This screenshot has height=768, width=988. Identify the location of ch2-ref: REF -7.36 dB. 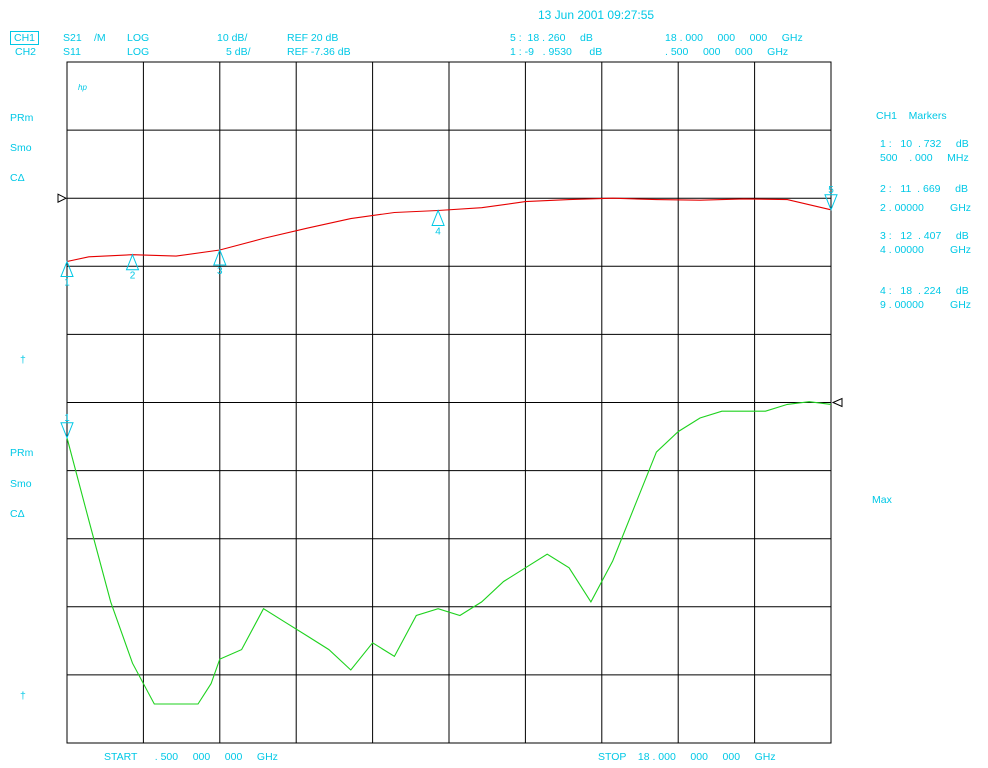
(319, 52).